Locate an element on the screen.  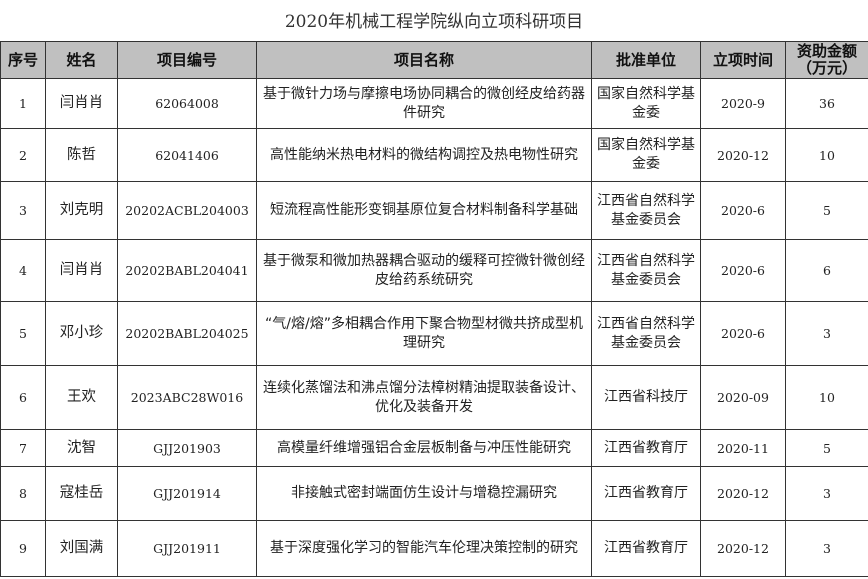
cell-project: 基于深度强化学习的智能汽车伦理决策控制的研究 is located at coordinates (424, 548).